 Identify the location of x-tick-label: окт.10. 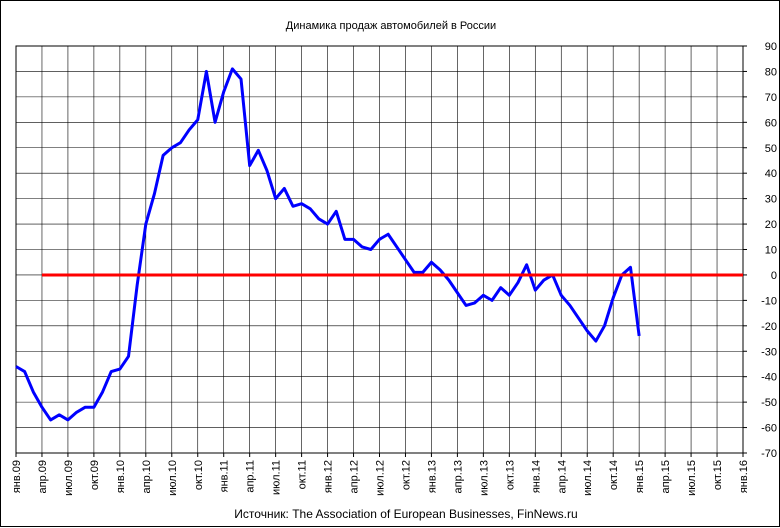
(199, 475).